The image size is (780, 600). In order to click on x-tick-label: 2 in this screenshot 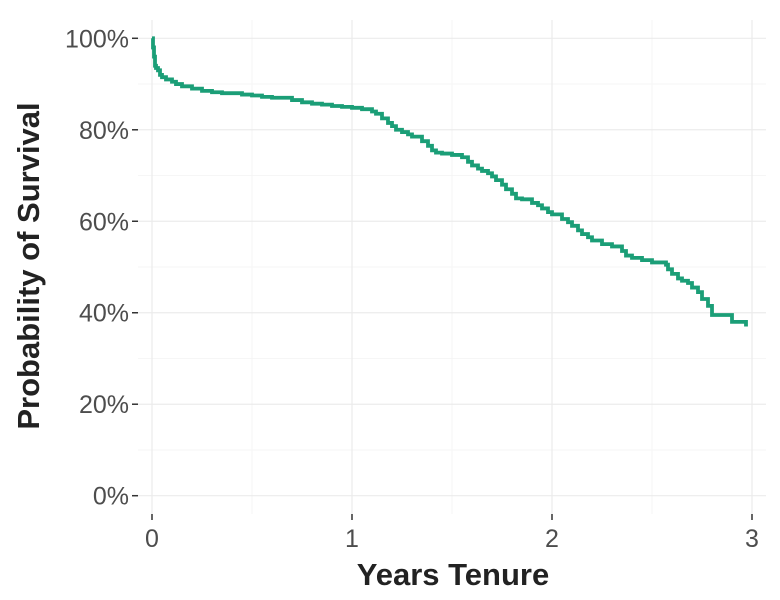, I will do `click(552, 539)`.